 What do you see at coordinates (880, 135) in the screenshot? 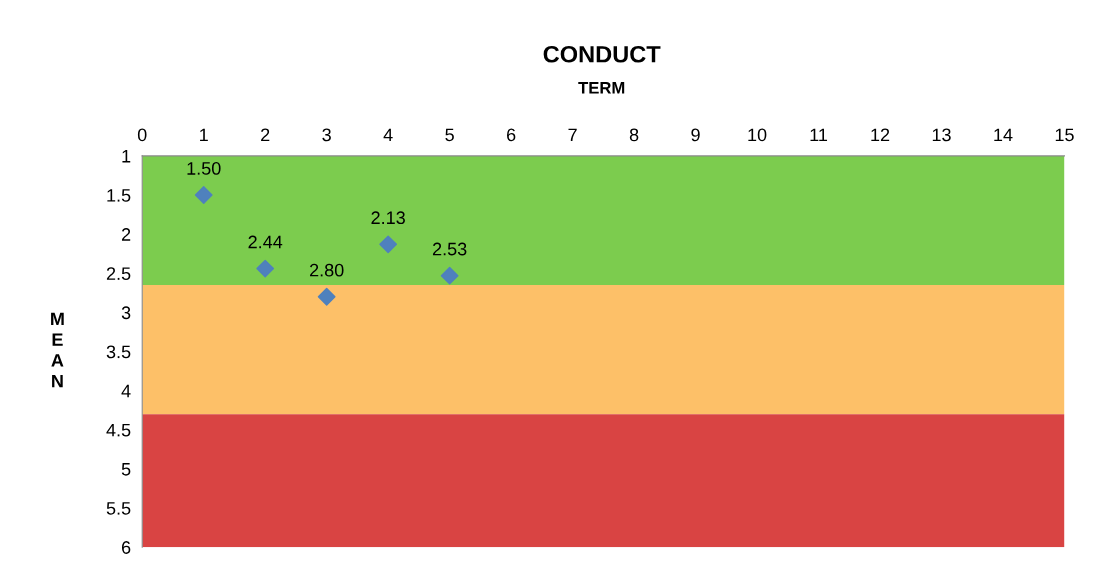
I see `x-tick-label: 12` at bounding box center [880, 135].